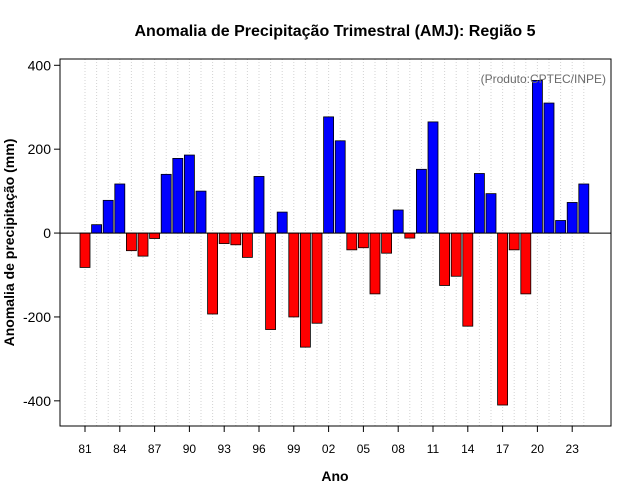 The width and height of the screenshot is (640, 500). What do you see at coordinates (155, 235) in the screenshot?
I see `bar-1987` at bounding box center [155, 235].